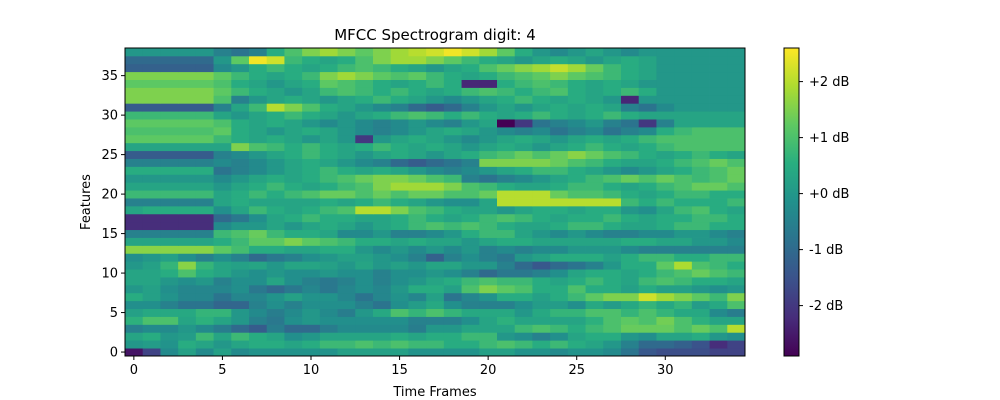 The width and height of the screenshot is (1000, 400). I want to click on x-tick-label: 20, so click(488, 370).